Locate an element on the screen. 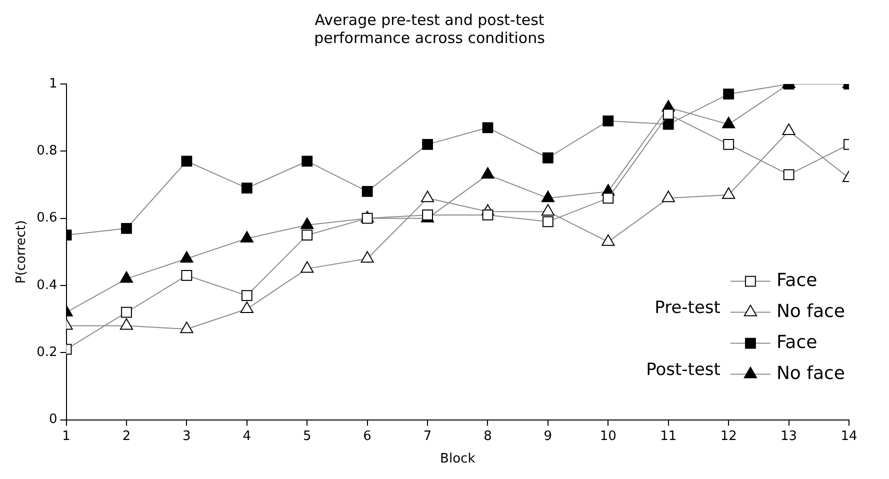 This screenshot has width=889, height=479. x-tick-label: 7 is located at coordinates (427, 436).